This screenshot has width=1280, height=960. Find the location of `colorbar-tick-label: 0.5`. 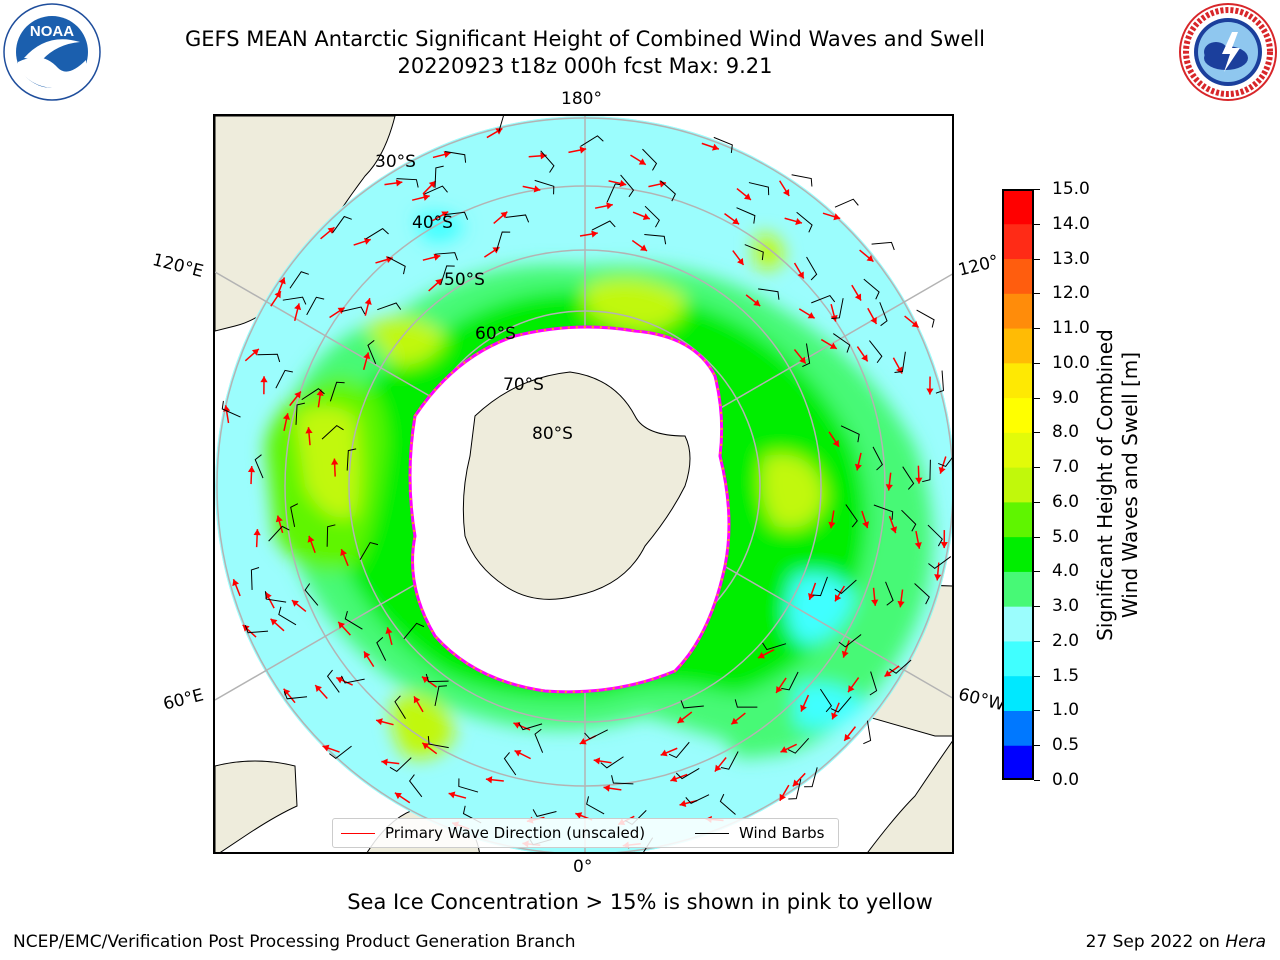

colorbar-tick-label: 0.5 is located at coordinates (1066, 745).